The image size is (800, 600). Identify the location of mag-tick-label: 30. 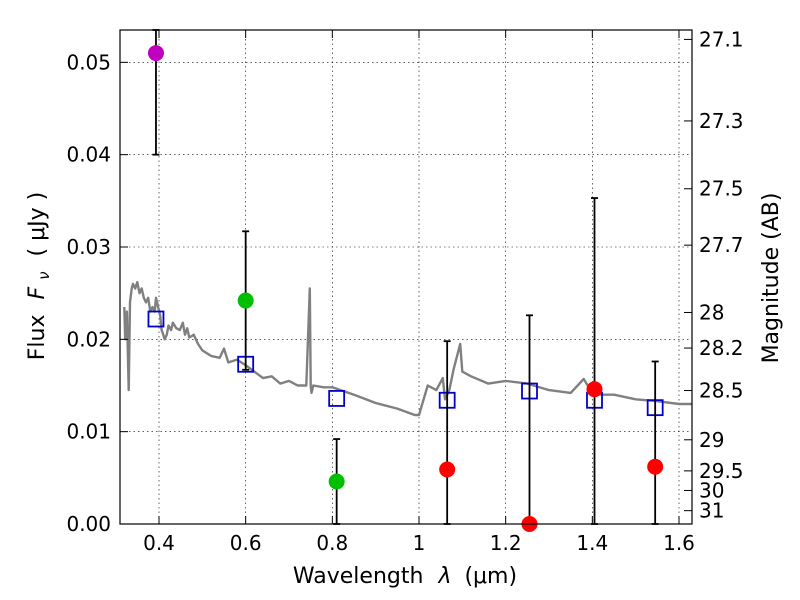
(711, 490).